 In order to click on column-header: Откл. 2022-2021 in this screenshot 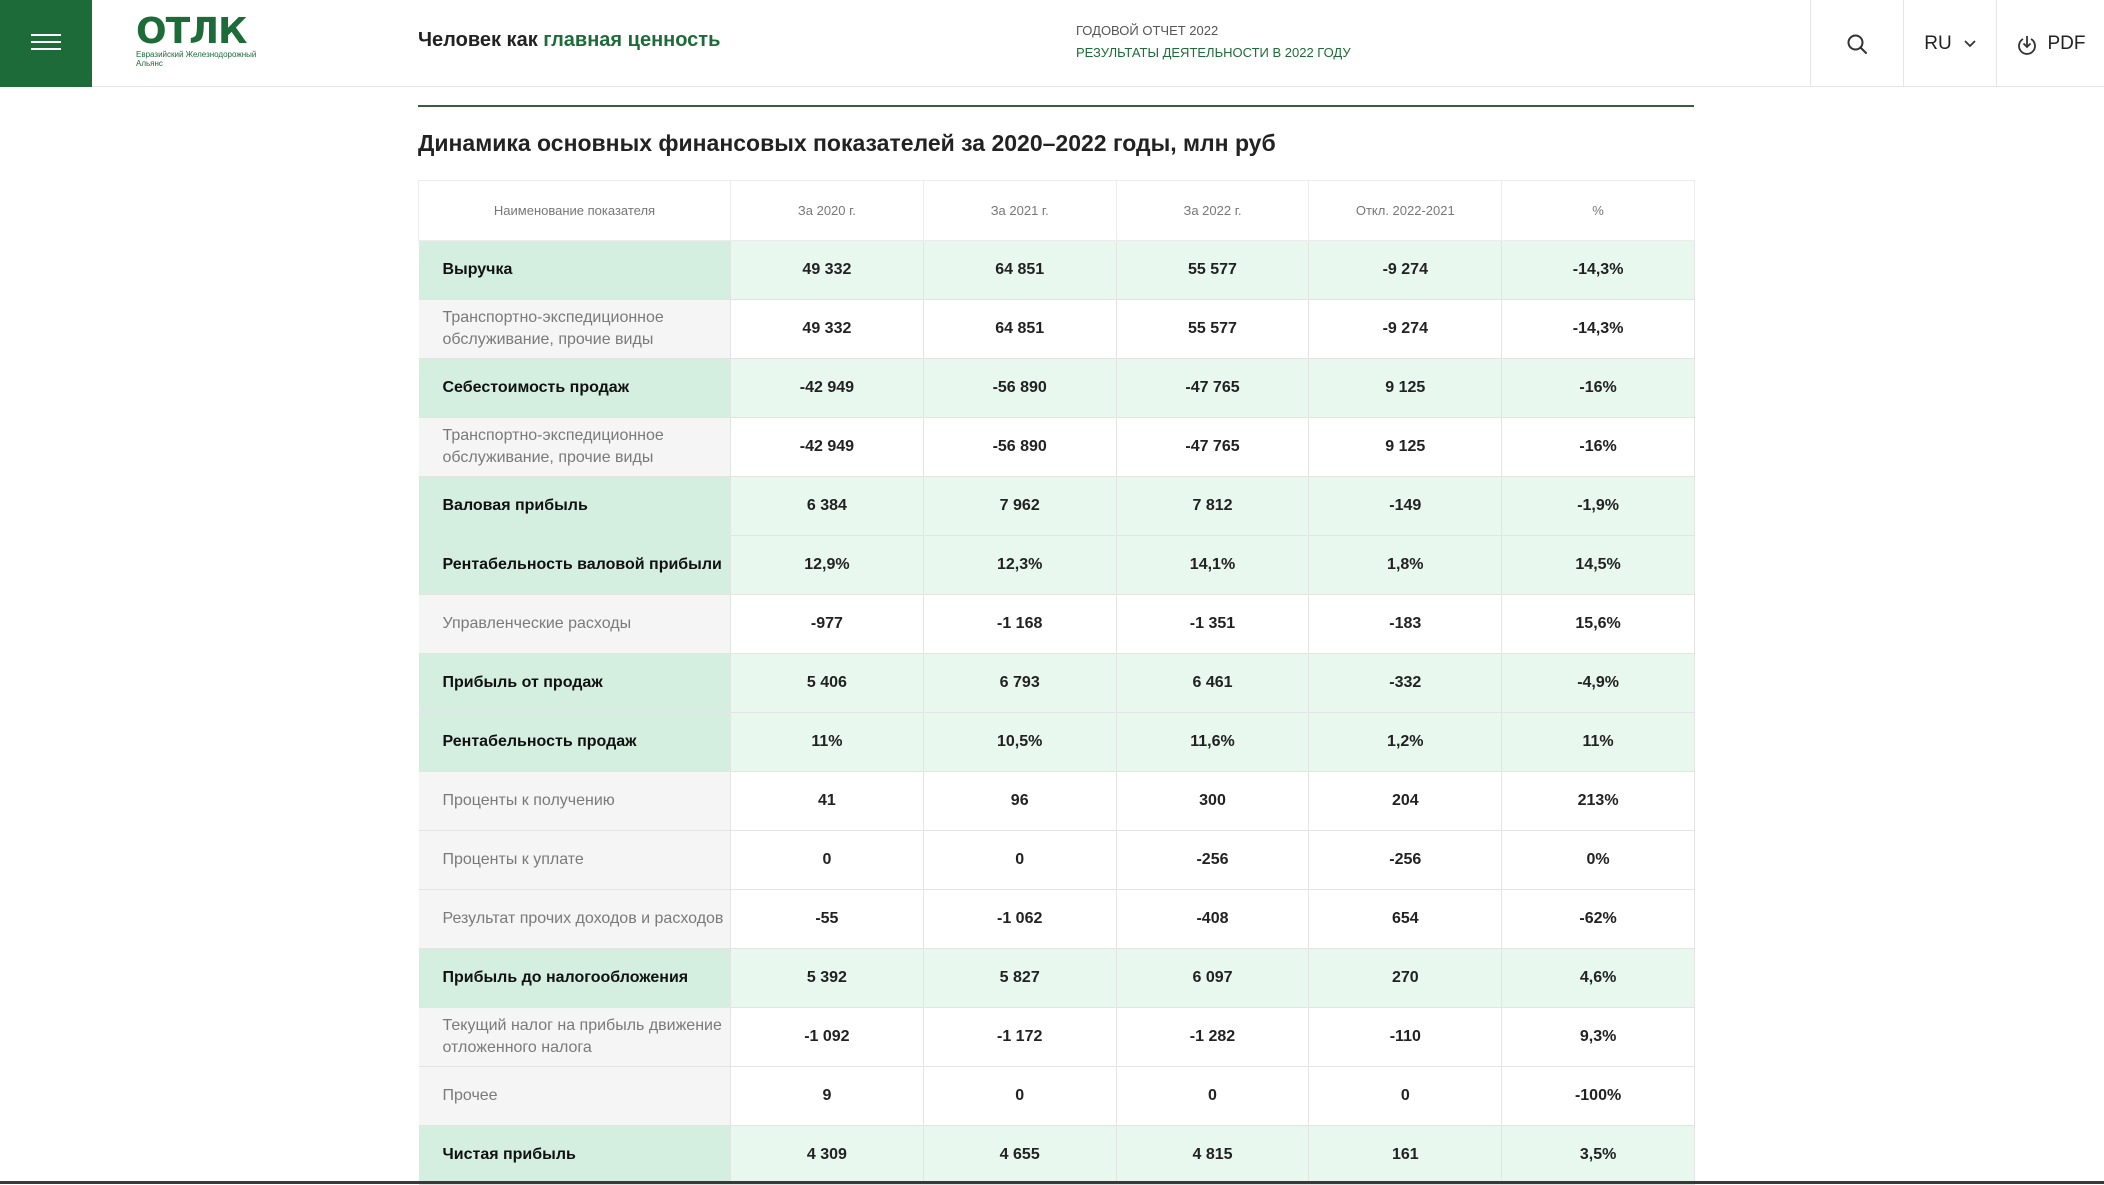, I will do `click(1405, 210)`.